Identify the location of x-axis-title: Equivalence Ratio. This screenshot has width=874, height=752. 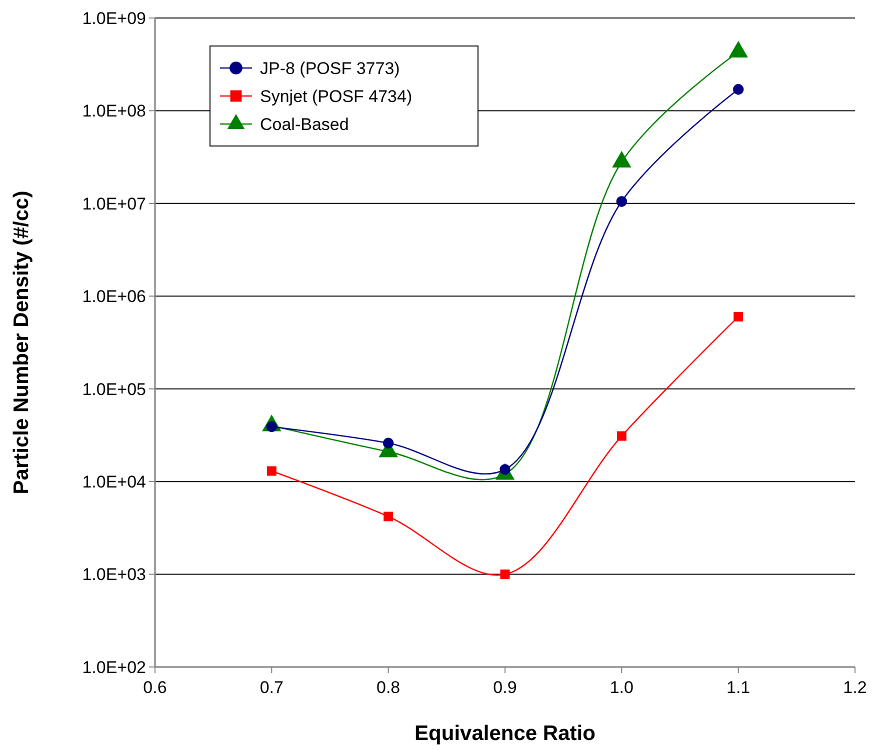
(505, 733).